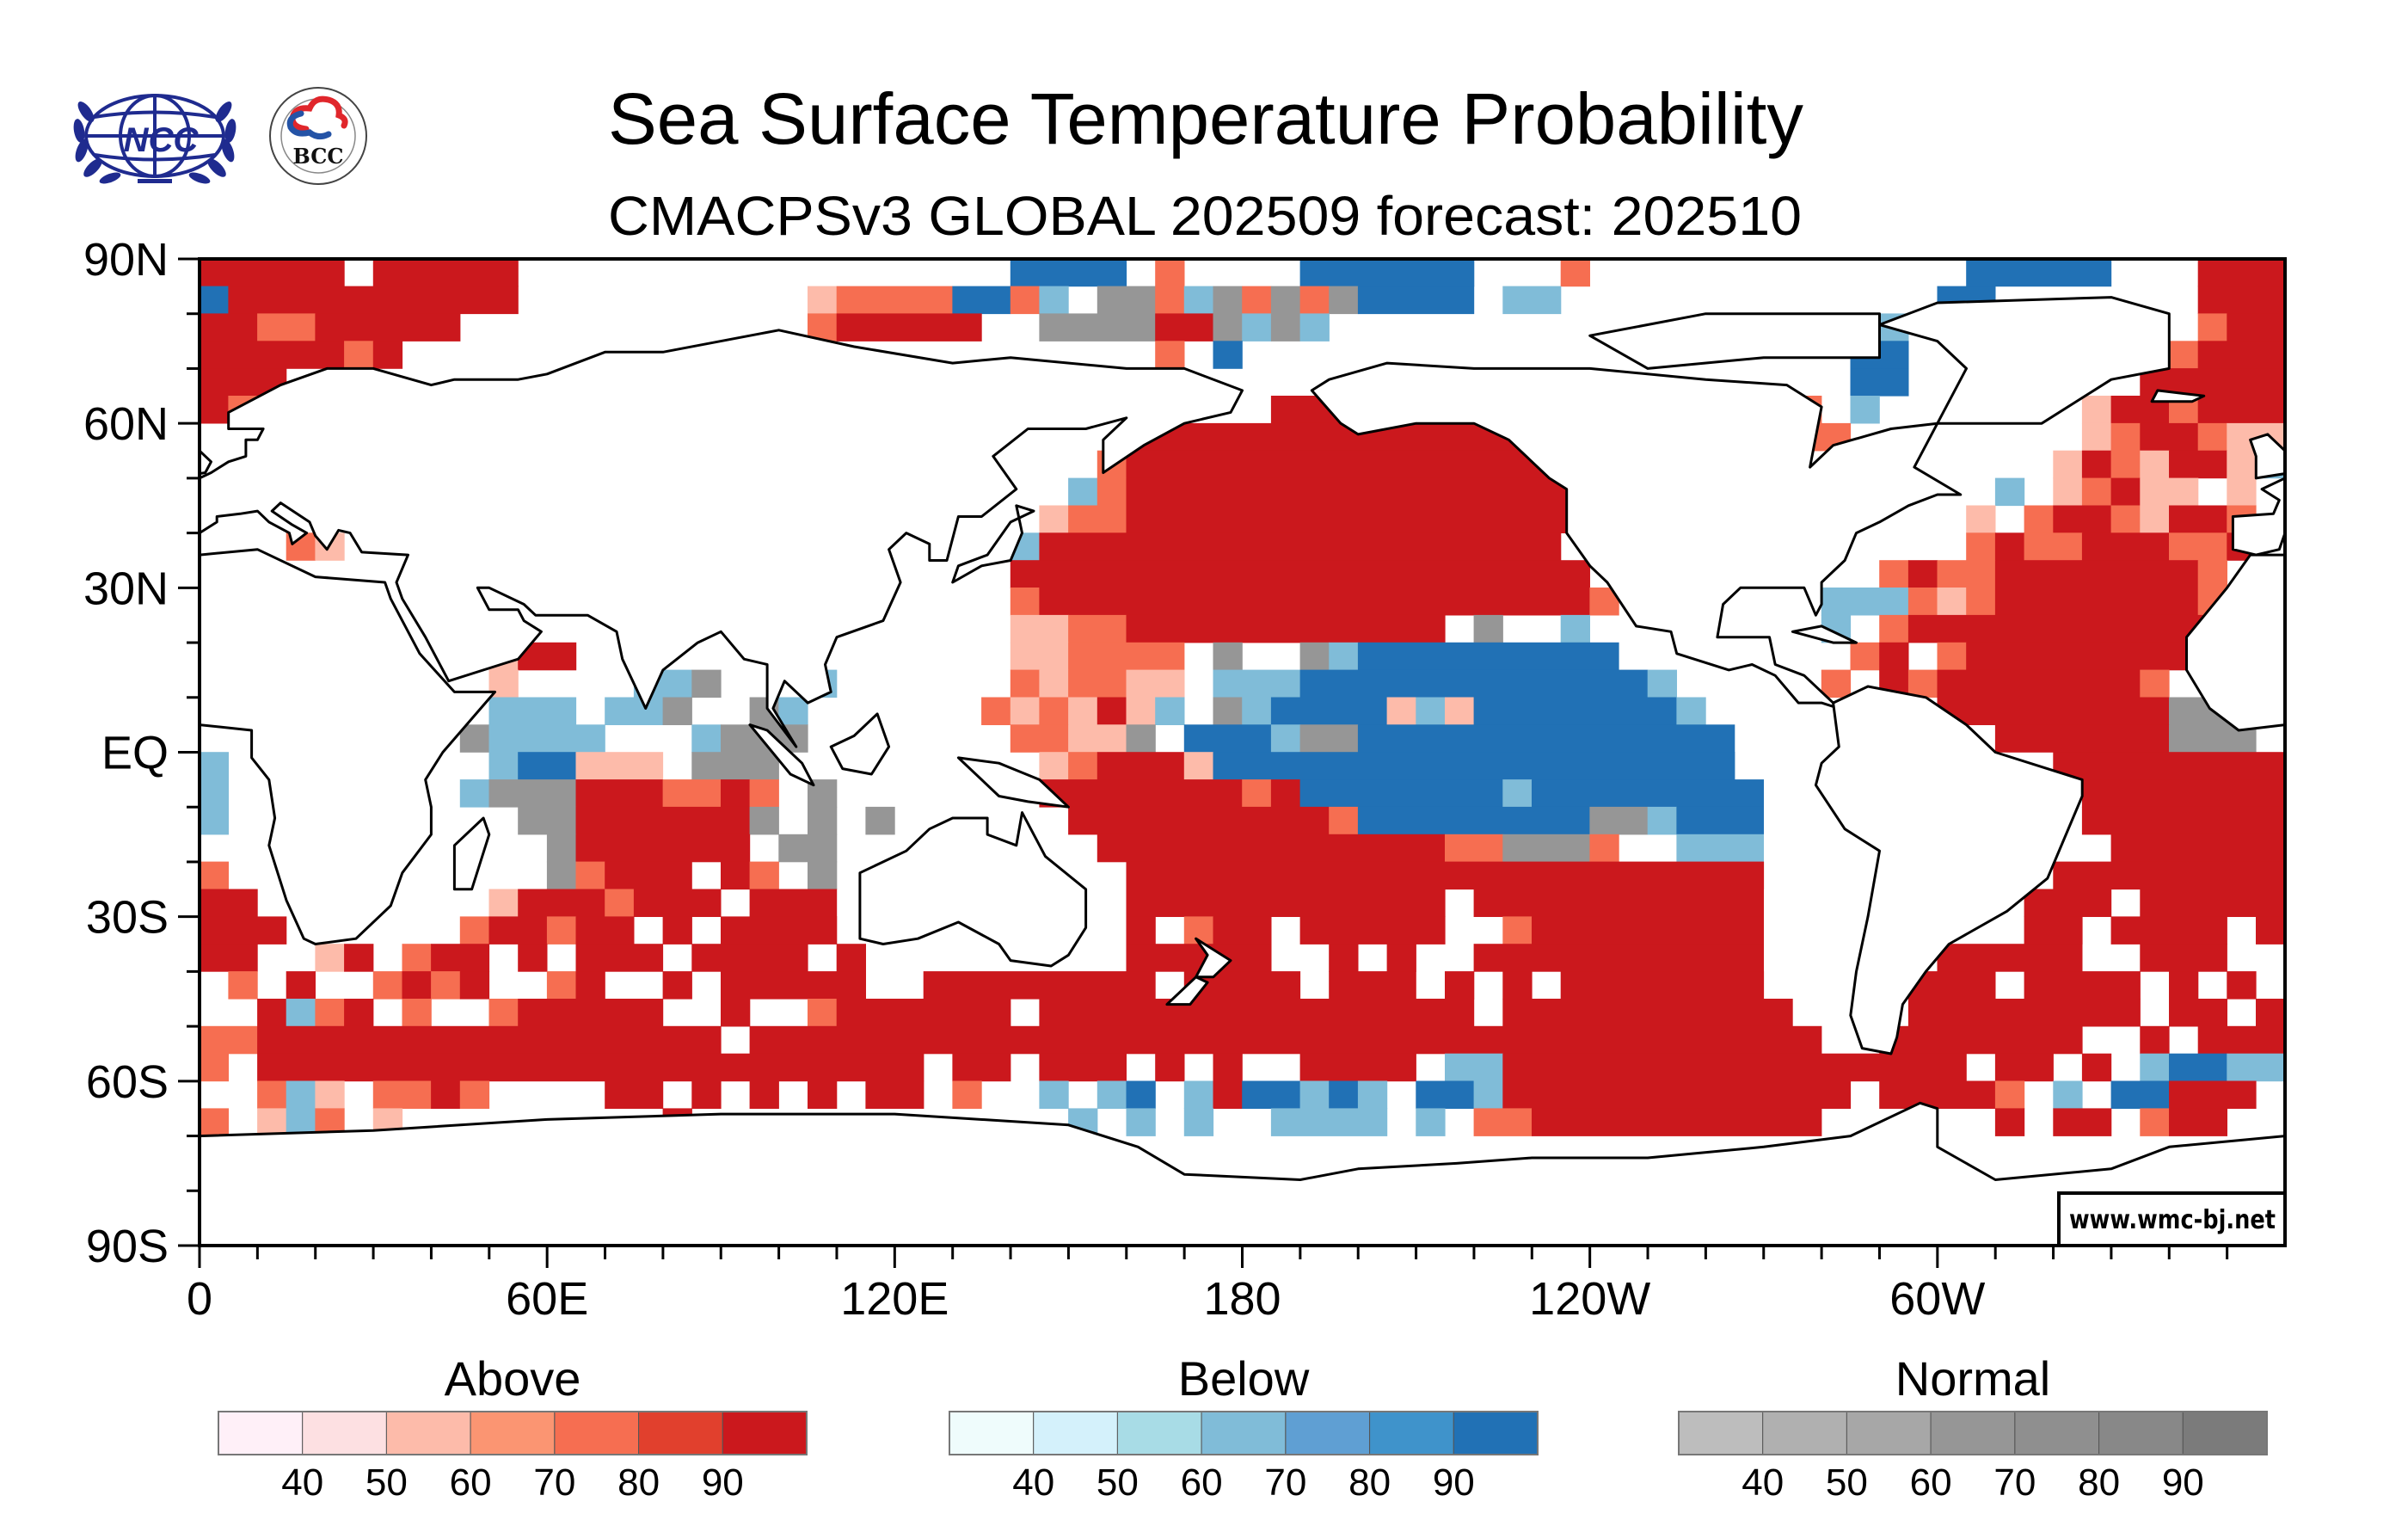 The width and height of the screenshot is (2408, 1526). What do you see at coordinates (206, 462) in the screenshot?
I see `coastline-britain` at bounding box center [206, 462].